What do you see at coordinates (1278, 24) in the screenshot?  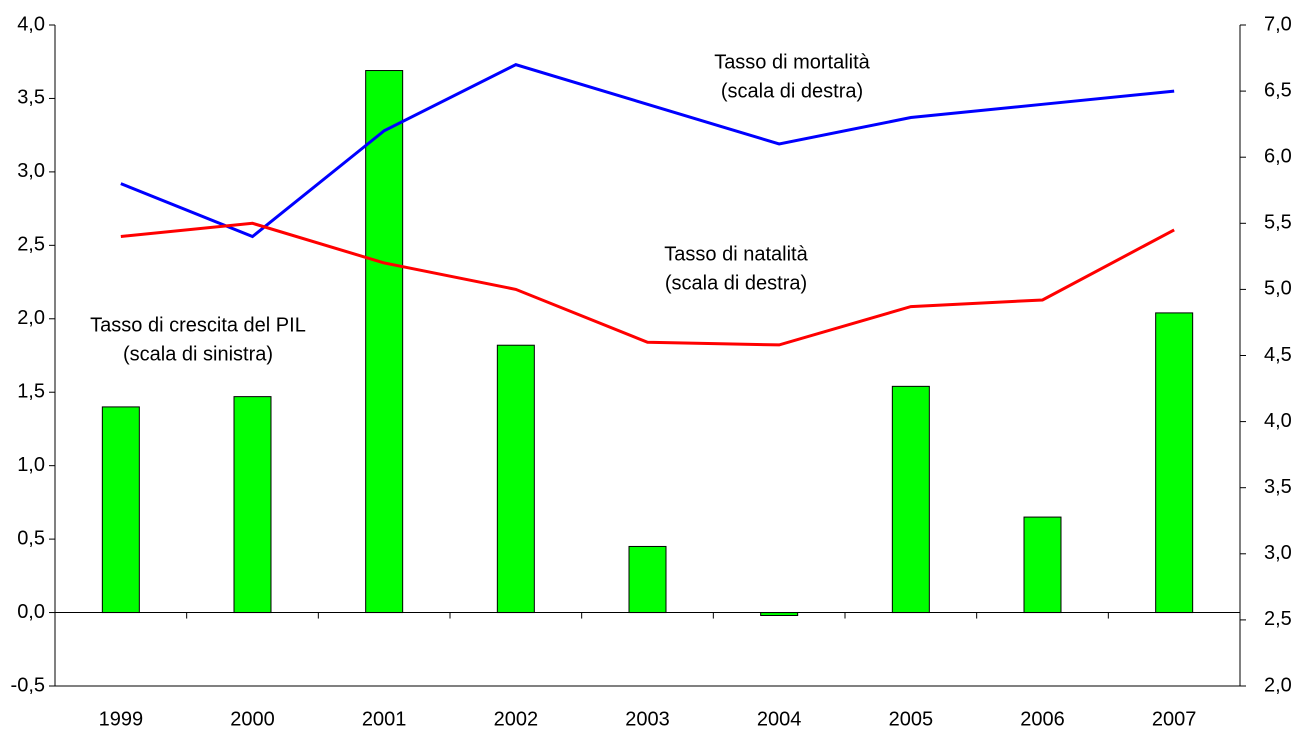 I see `y2-tick-label: 7,0` at bounding box center [1278, 24].